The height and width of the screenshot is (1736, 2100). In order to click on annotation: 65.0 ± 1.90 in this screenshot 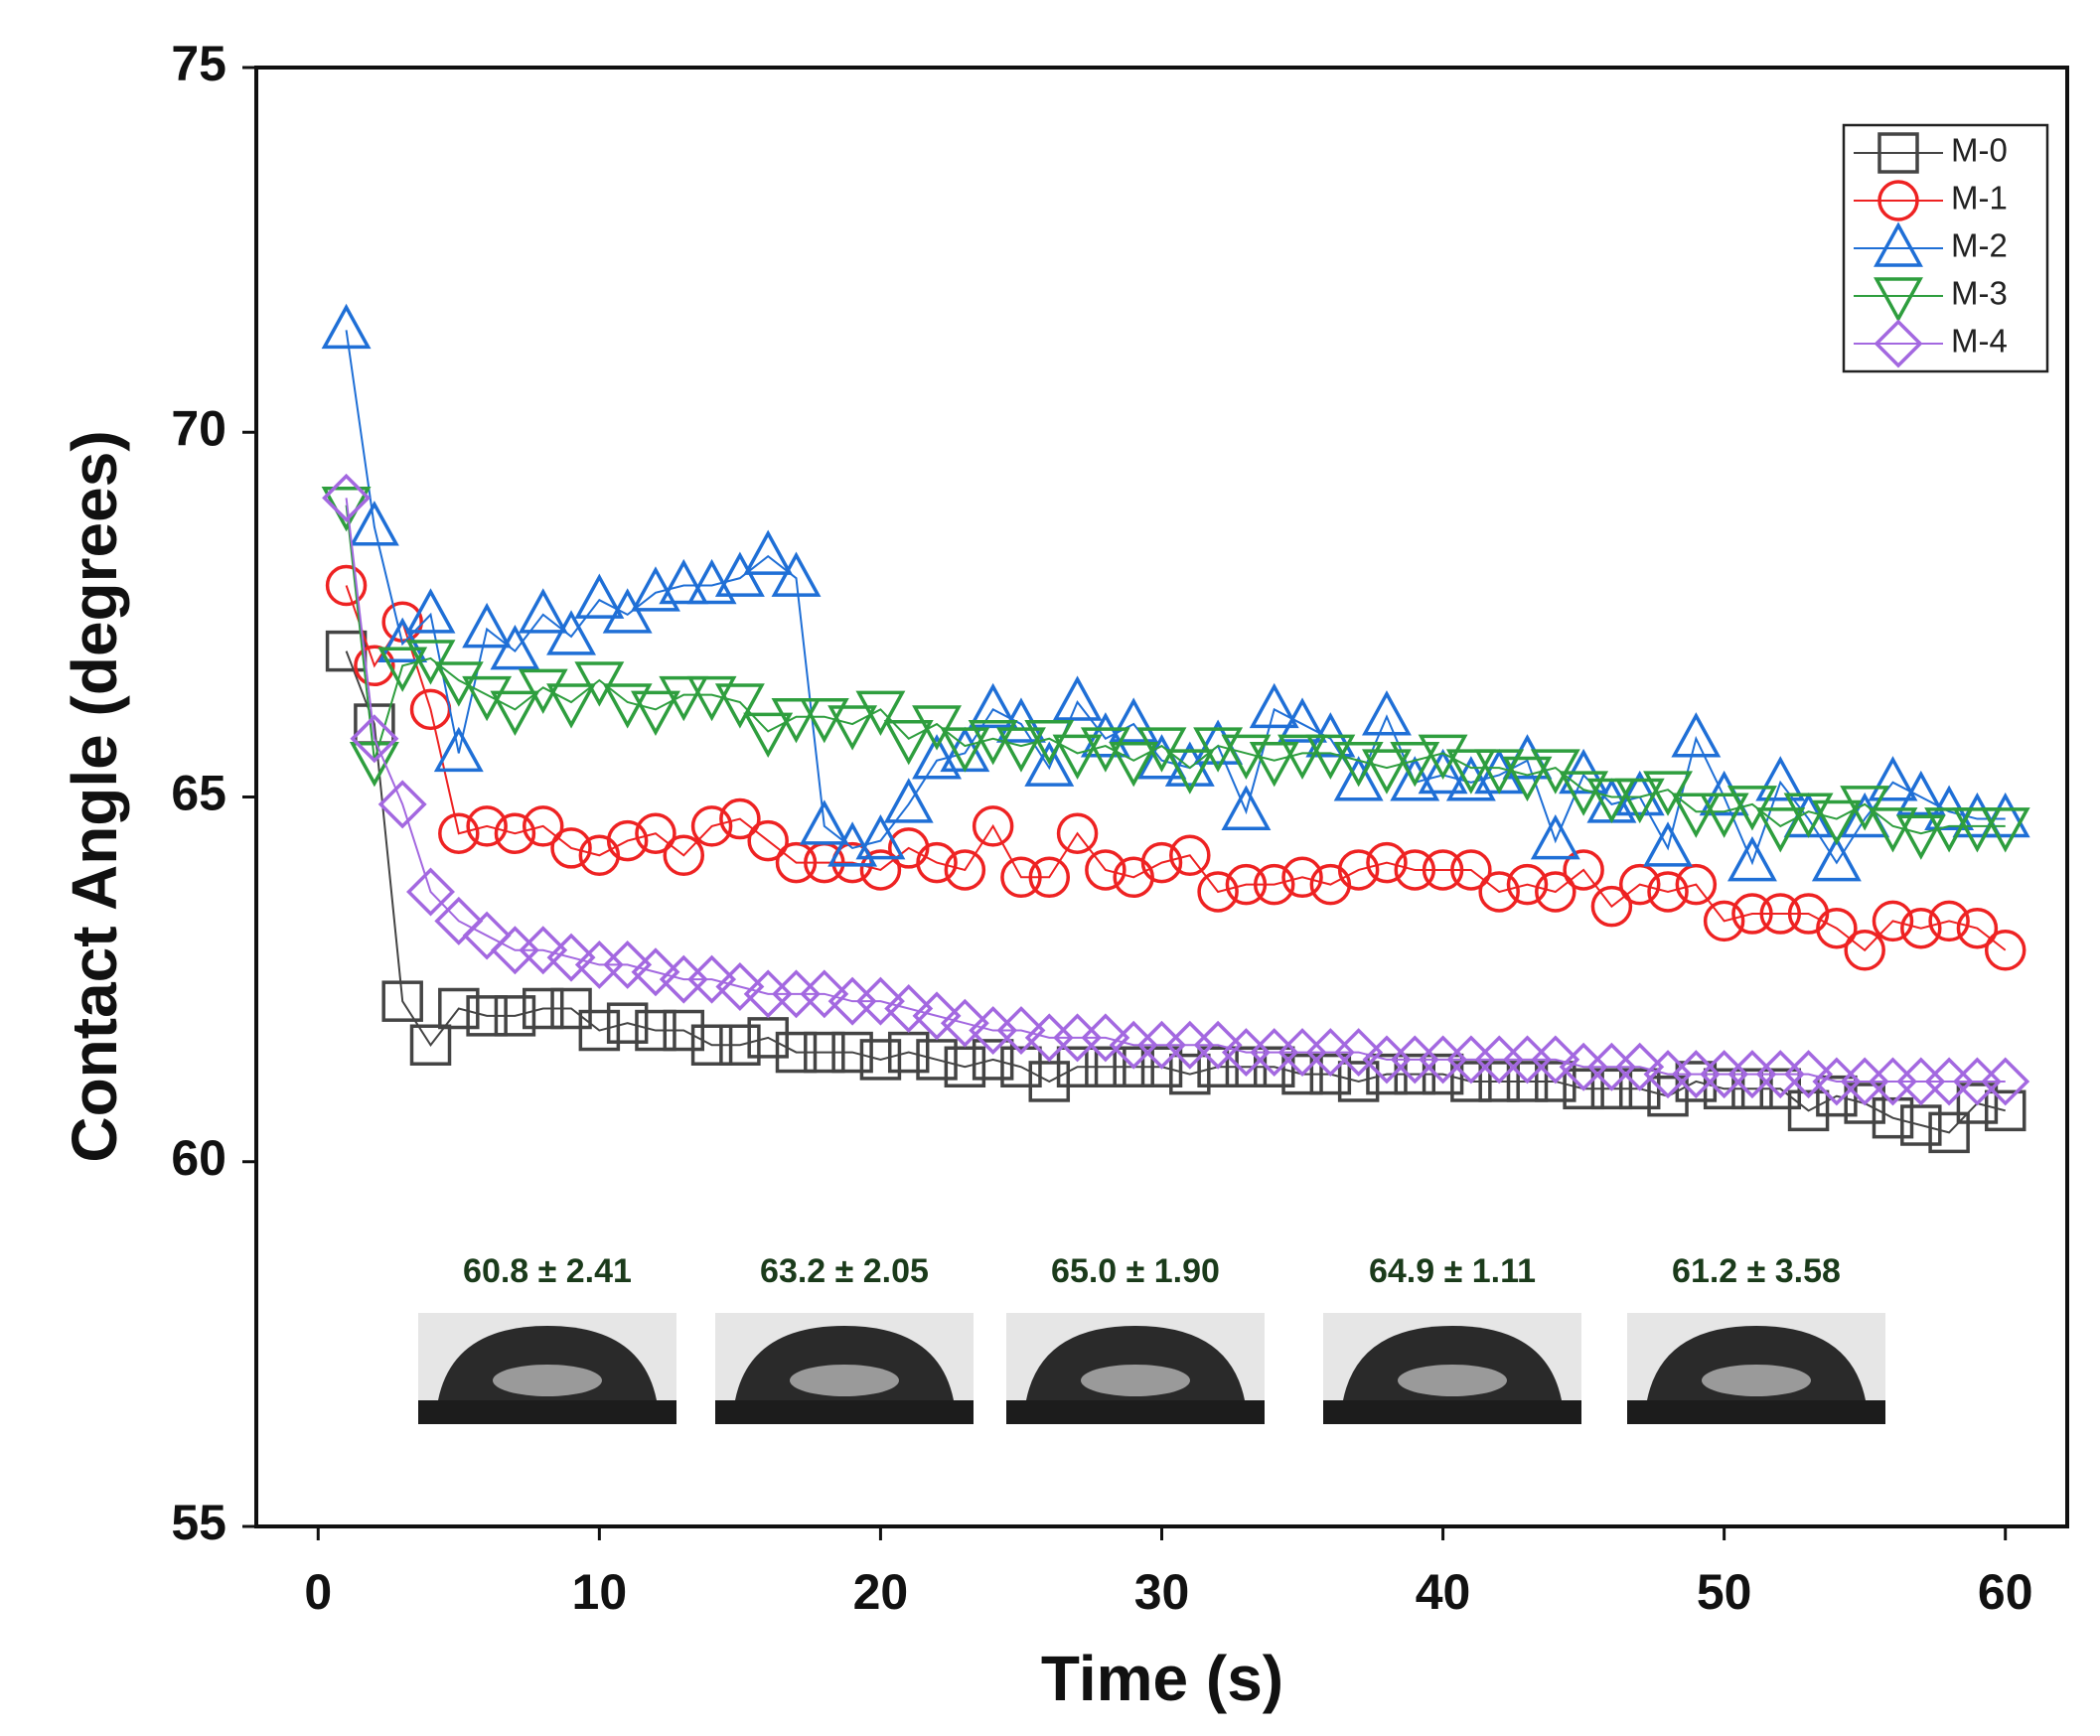, I will do `click(1135, 1271)`.